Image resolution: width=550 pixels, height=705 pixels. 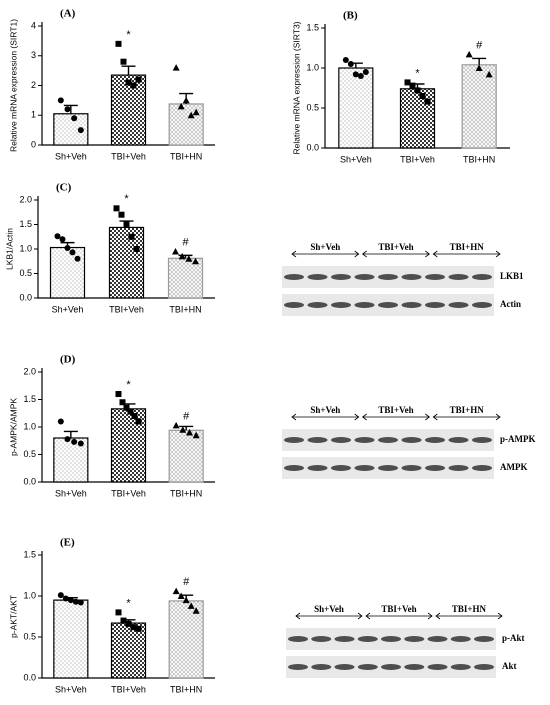 What do you see at coordinates (518, 439) in the screenshot?
I see `band-label: p-AMPK` at bounding box center [518, 439].